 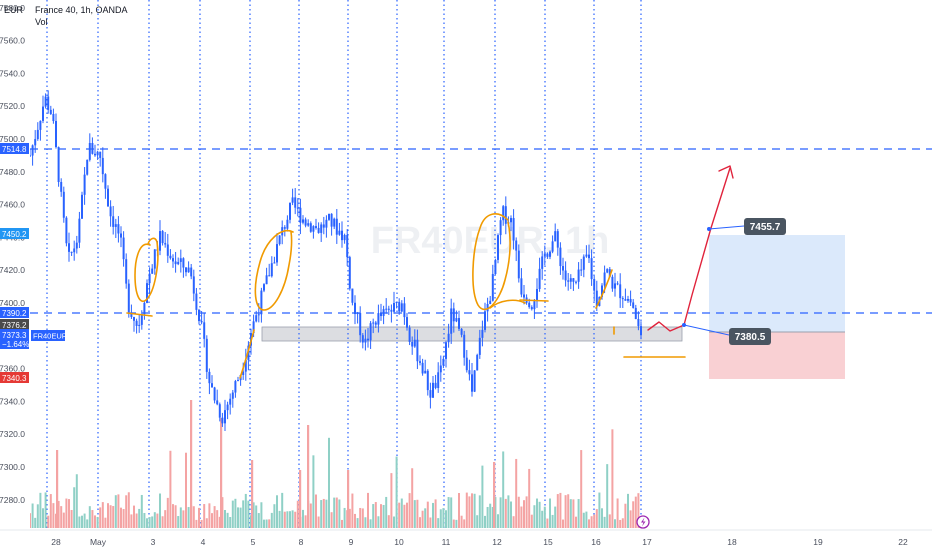 I want to click on target-up-connector, so click(x=726, y=227).